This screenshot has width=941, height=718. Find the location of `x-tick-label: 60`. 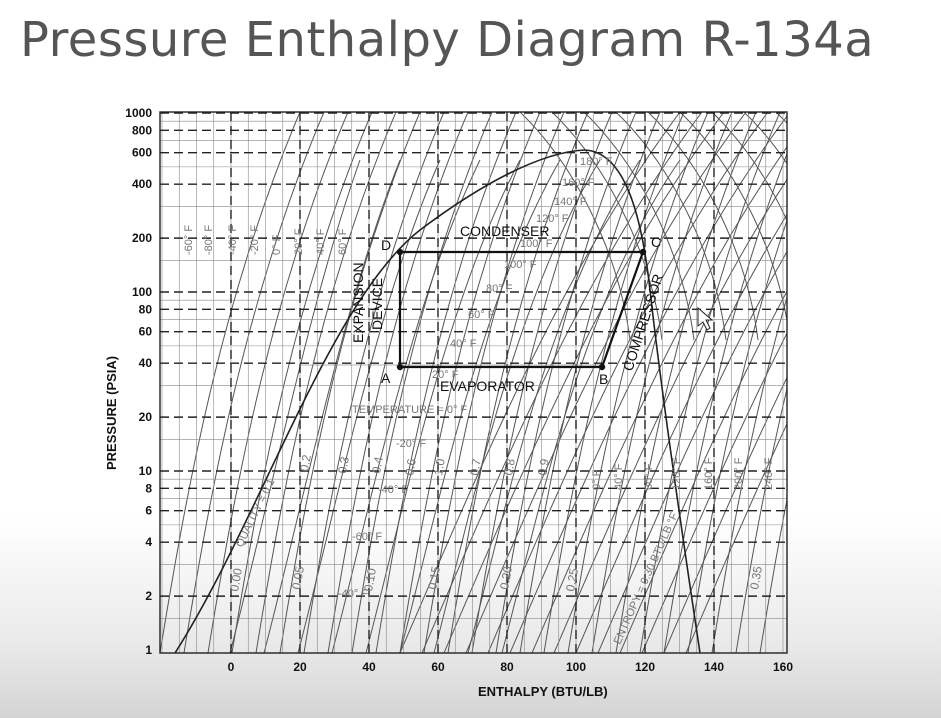

x-tick-label: 60 is located at coordinates (438, 667).